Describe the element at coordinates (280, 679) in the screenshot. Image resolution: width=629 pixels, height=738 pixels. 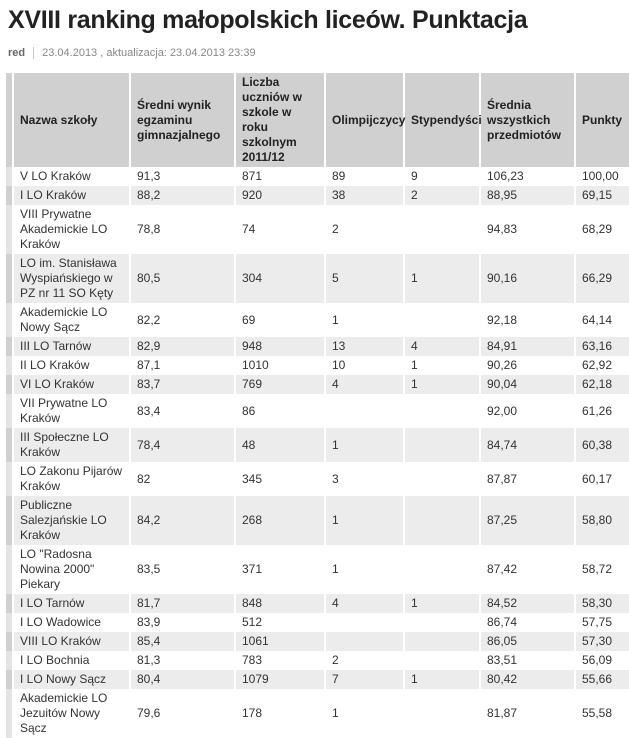
I see `table-cell: 1079` at that location.